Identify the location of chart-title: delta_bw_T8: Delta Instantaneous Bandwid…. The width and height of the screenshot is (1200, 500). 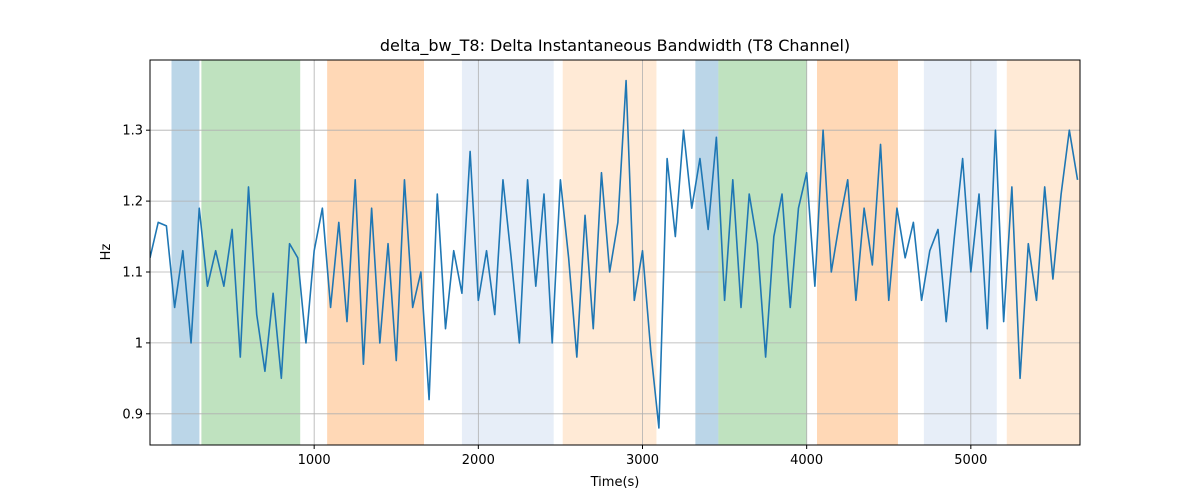
(615, 46).